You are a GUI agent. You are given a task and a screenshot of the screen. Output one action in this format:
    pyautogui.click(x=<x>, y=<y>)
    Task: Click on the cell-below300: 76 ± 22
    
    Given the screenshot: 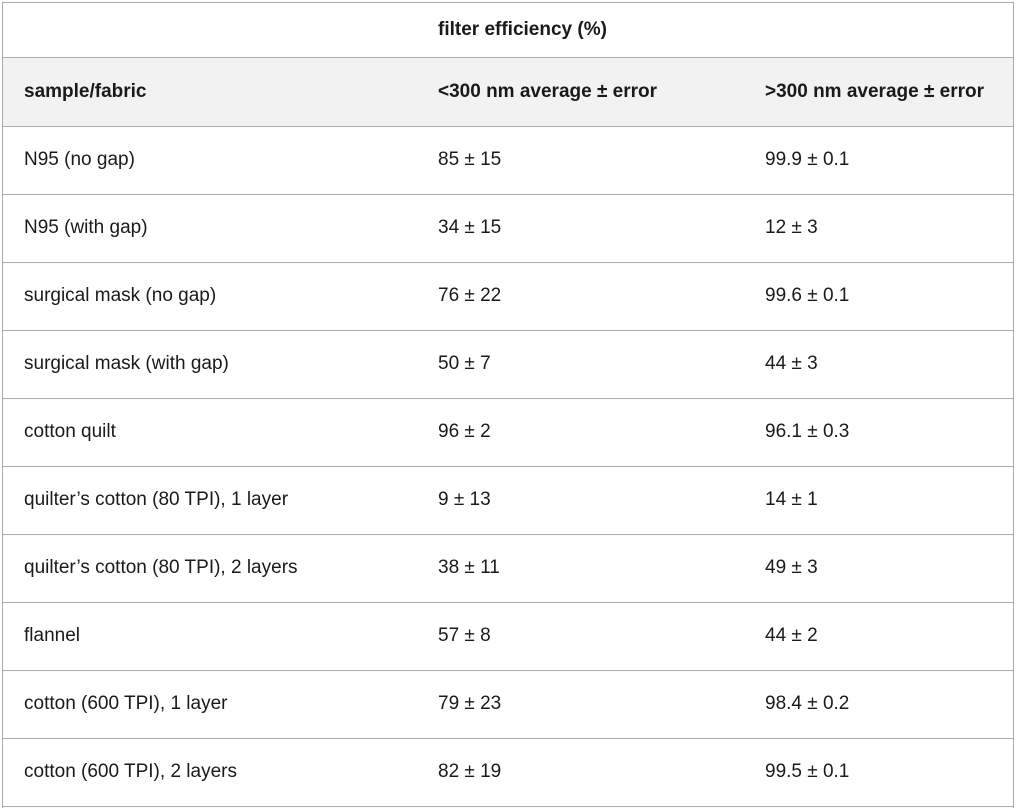 What is the action you would take?
    pyautogui.click(x=470, y=295)
    